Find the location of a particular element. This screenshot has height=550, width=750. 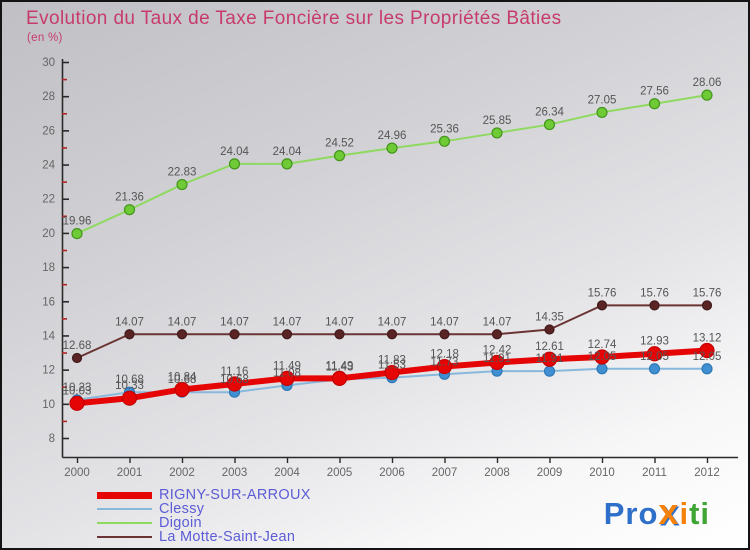

data-label: 12.42 is located at coordinates (497, 350).